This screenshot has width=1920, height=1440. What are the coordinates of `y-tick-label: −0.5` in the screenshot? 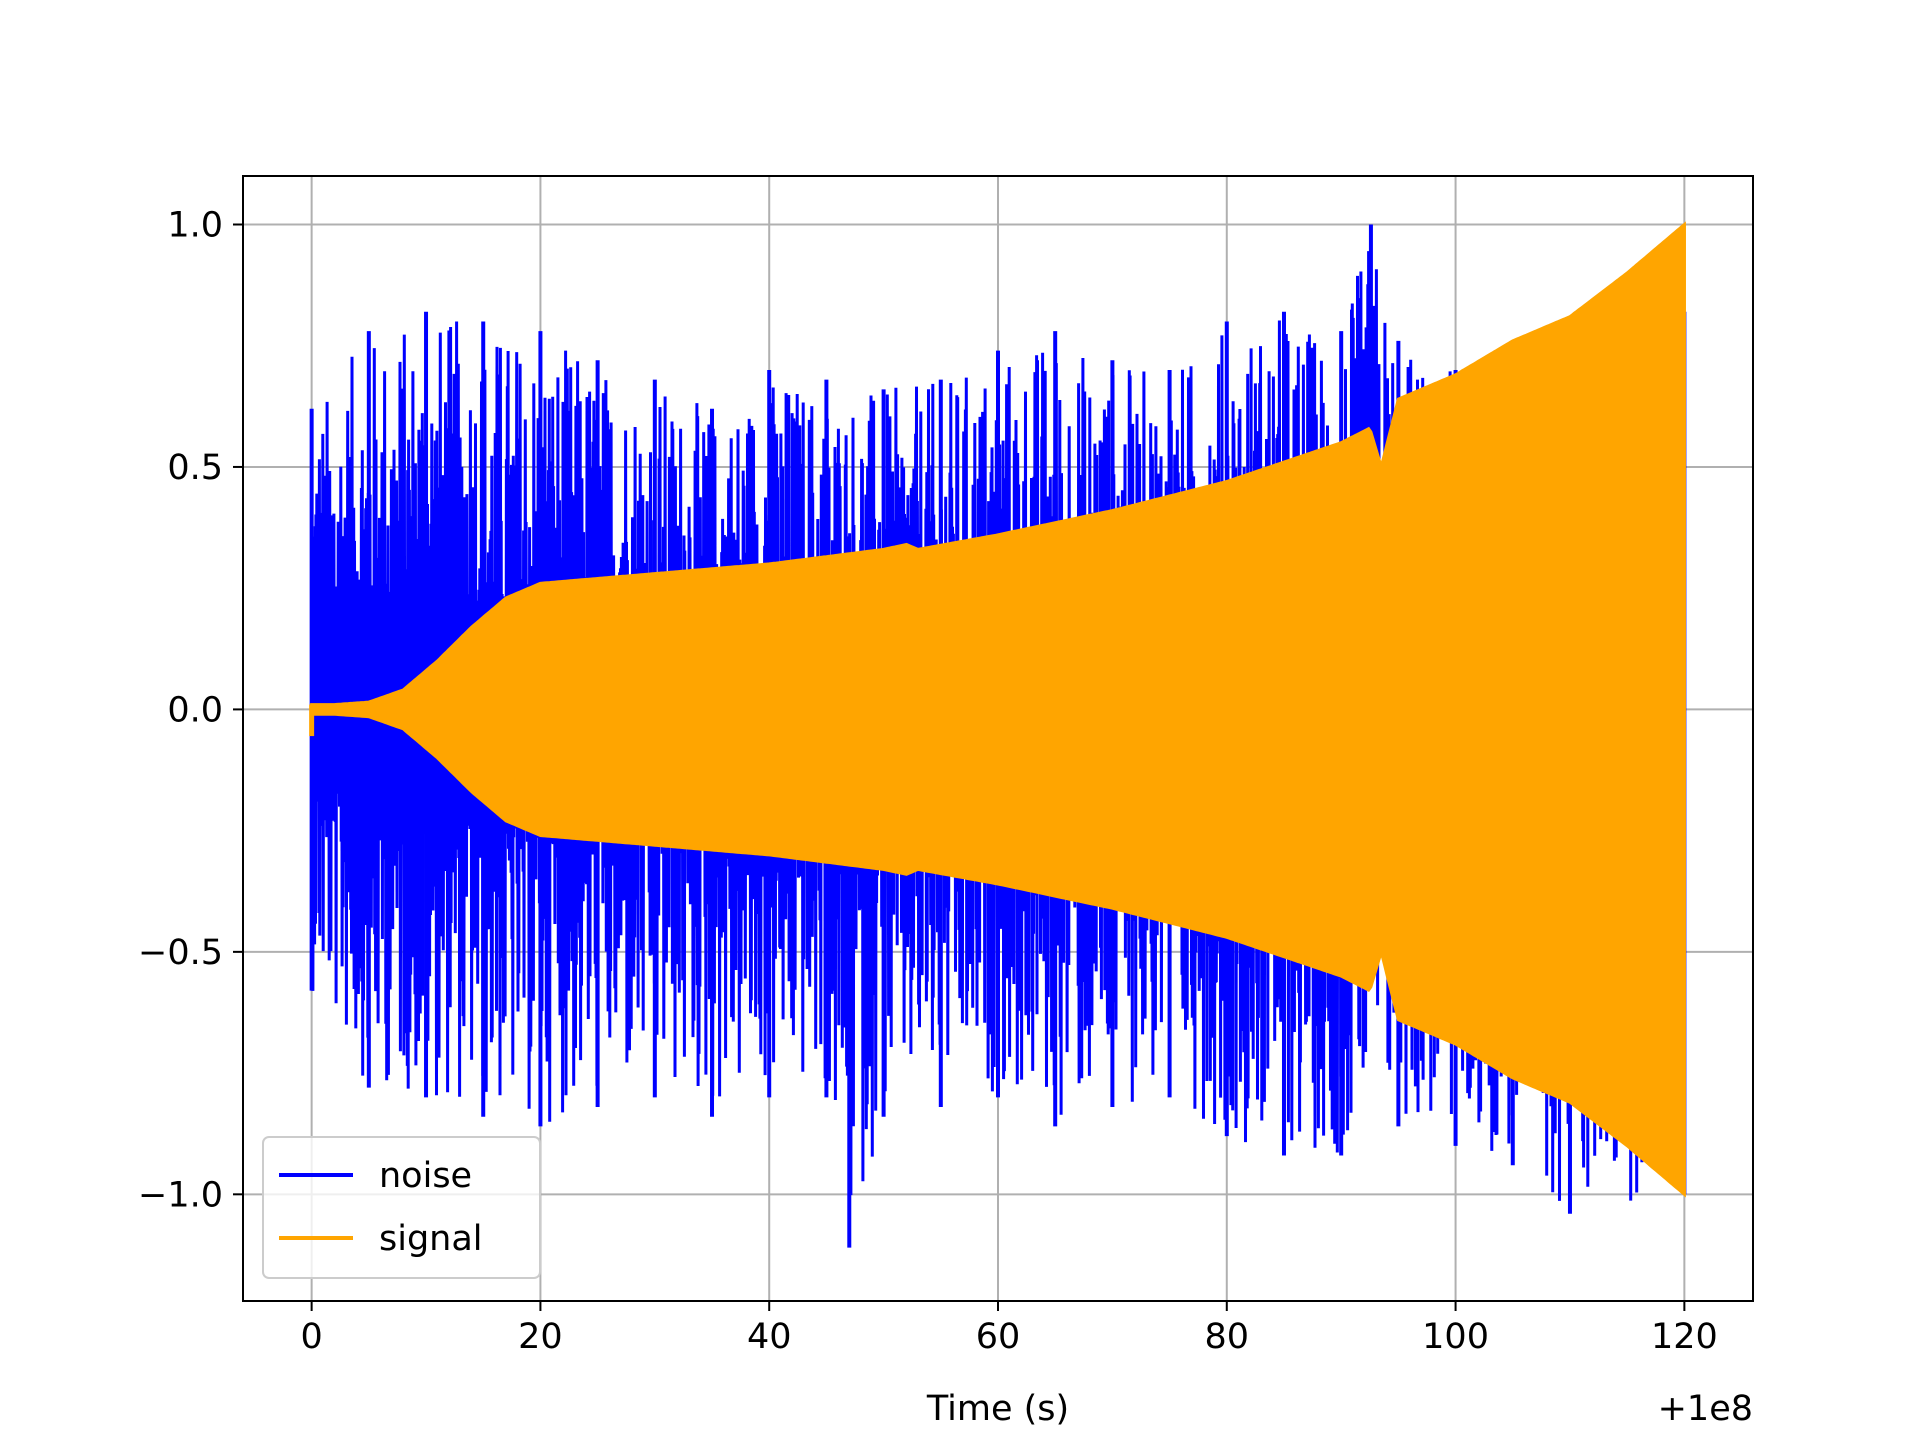 It's located at (180, 953).